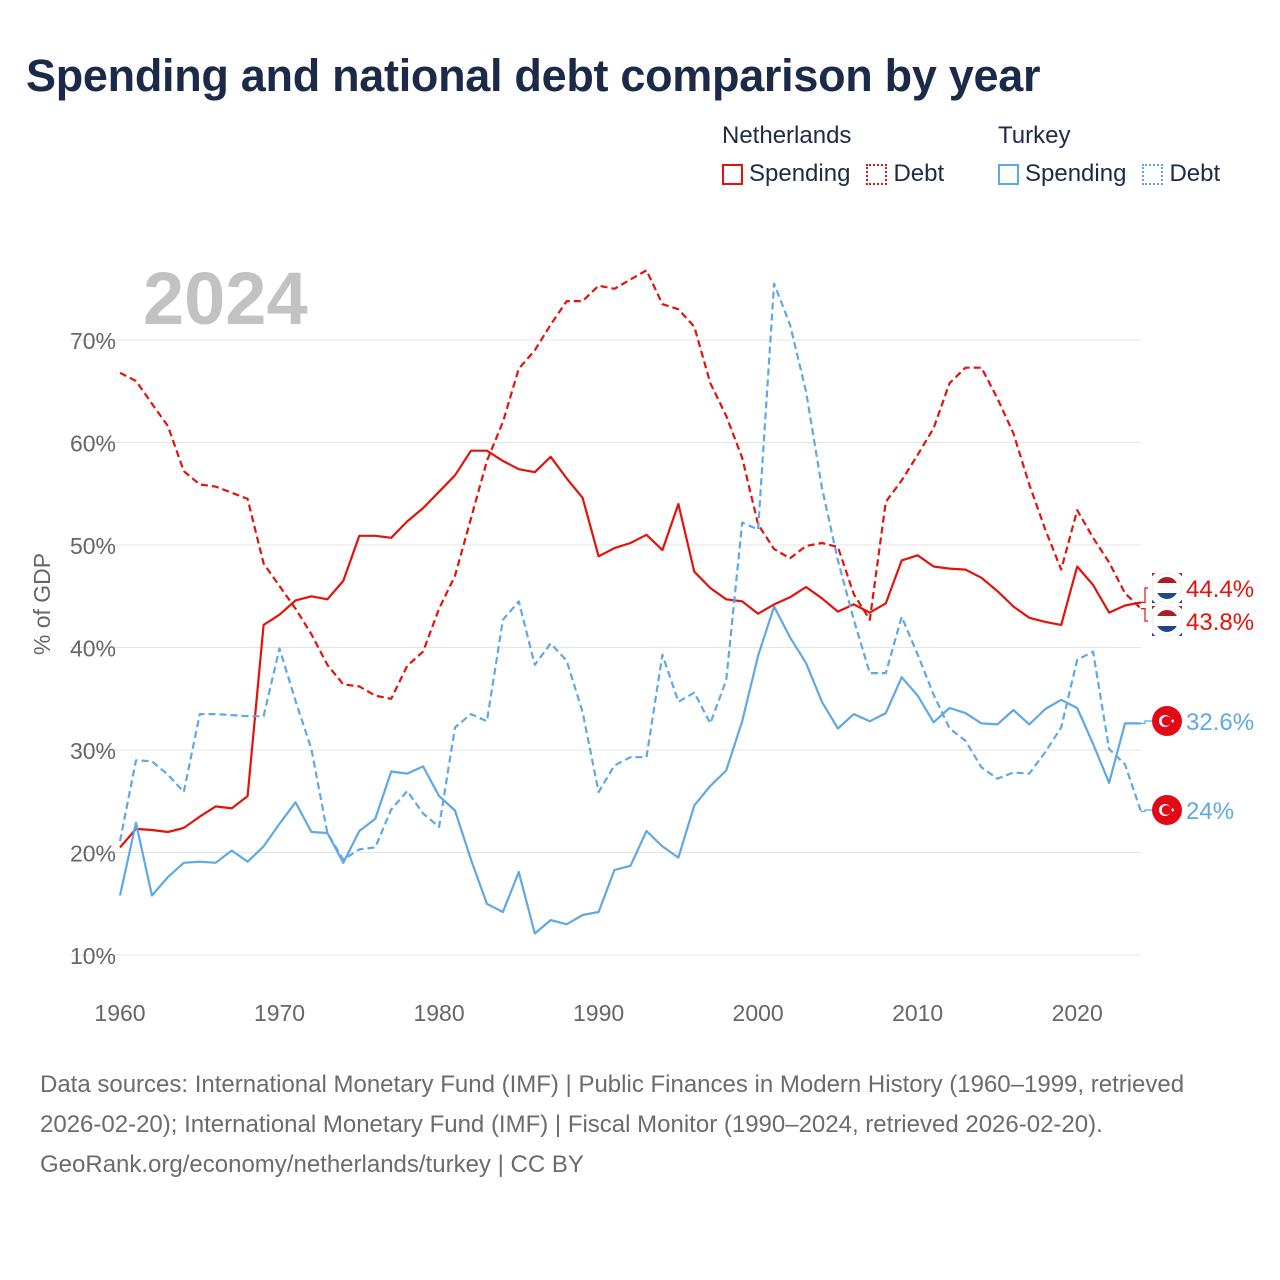 This screenshot has width=1280, height=1280. What do you see at coordinates (119, 1013) in the screenshot?
I see `x-tick-label: 1960` at bounding box center [119, 1013].